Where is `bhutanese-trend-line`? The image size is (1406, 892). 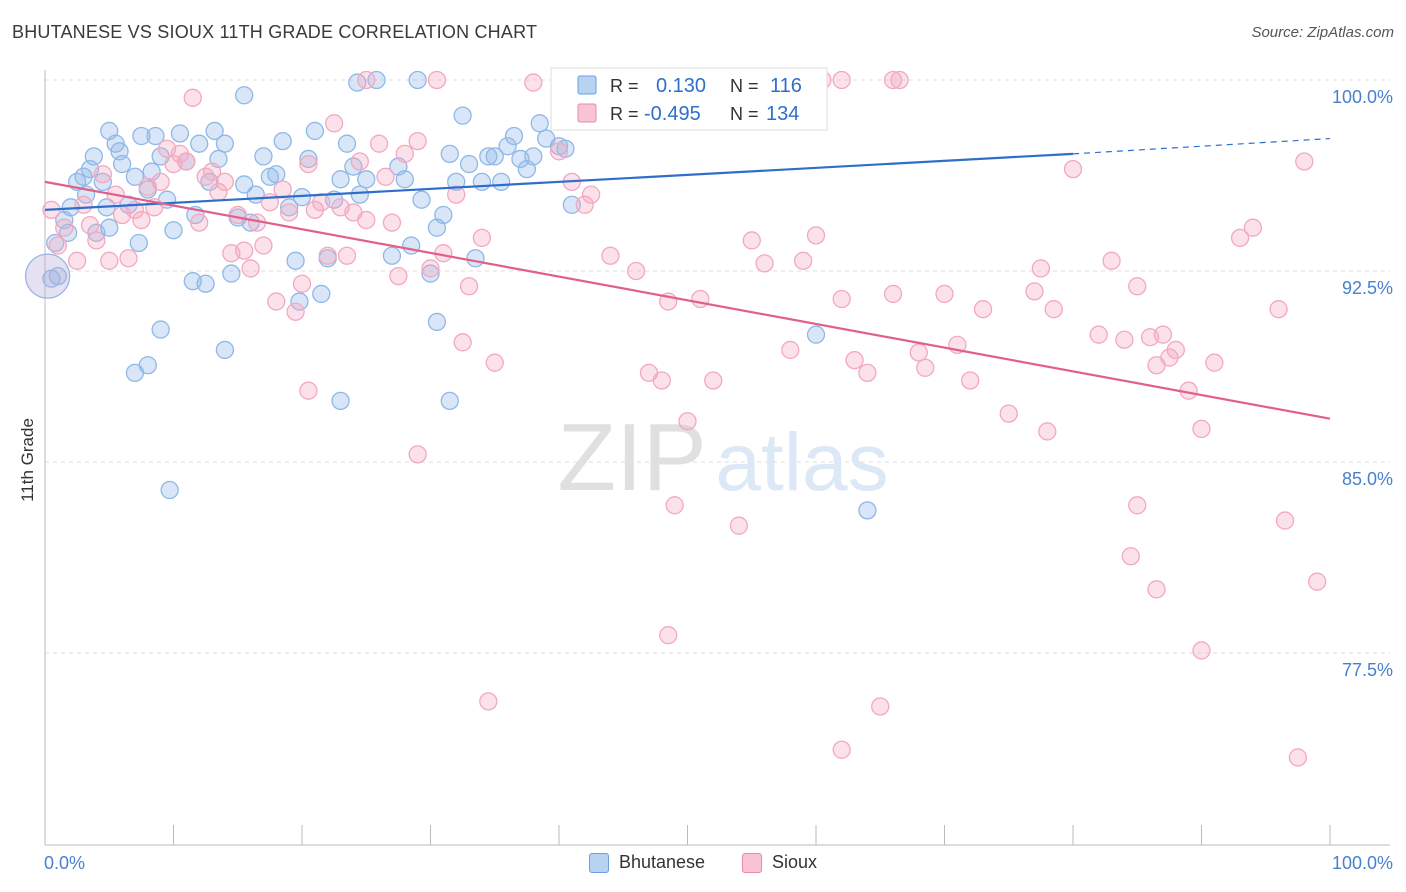
bhutanese-trend-line is located at coordinates (559, 181).